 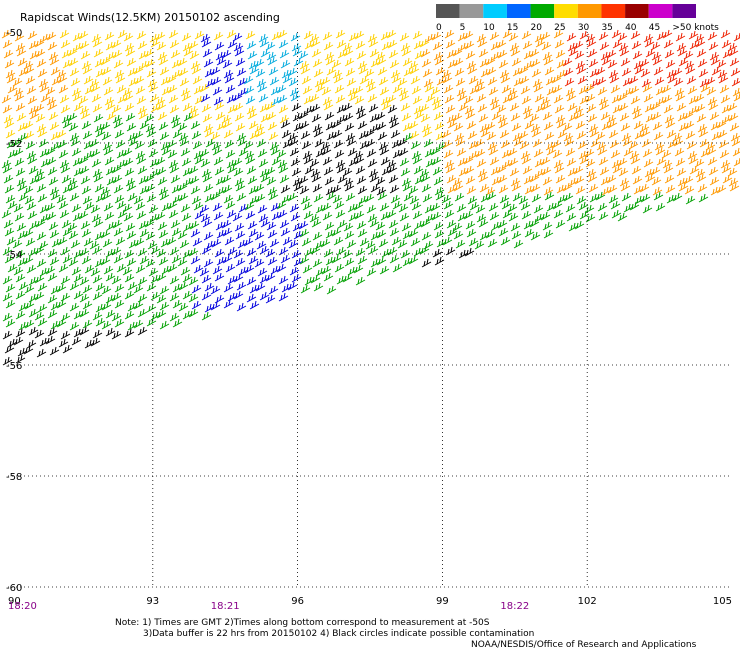 I want to click on x-tick-label: 93, so click(x=152, y=601).